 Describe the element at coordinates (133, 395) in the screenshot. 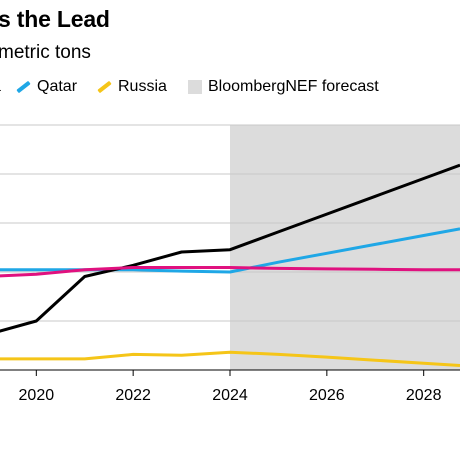

I see `x-tick-label-1: 2022` at that location.